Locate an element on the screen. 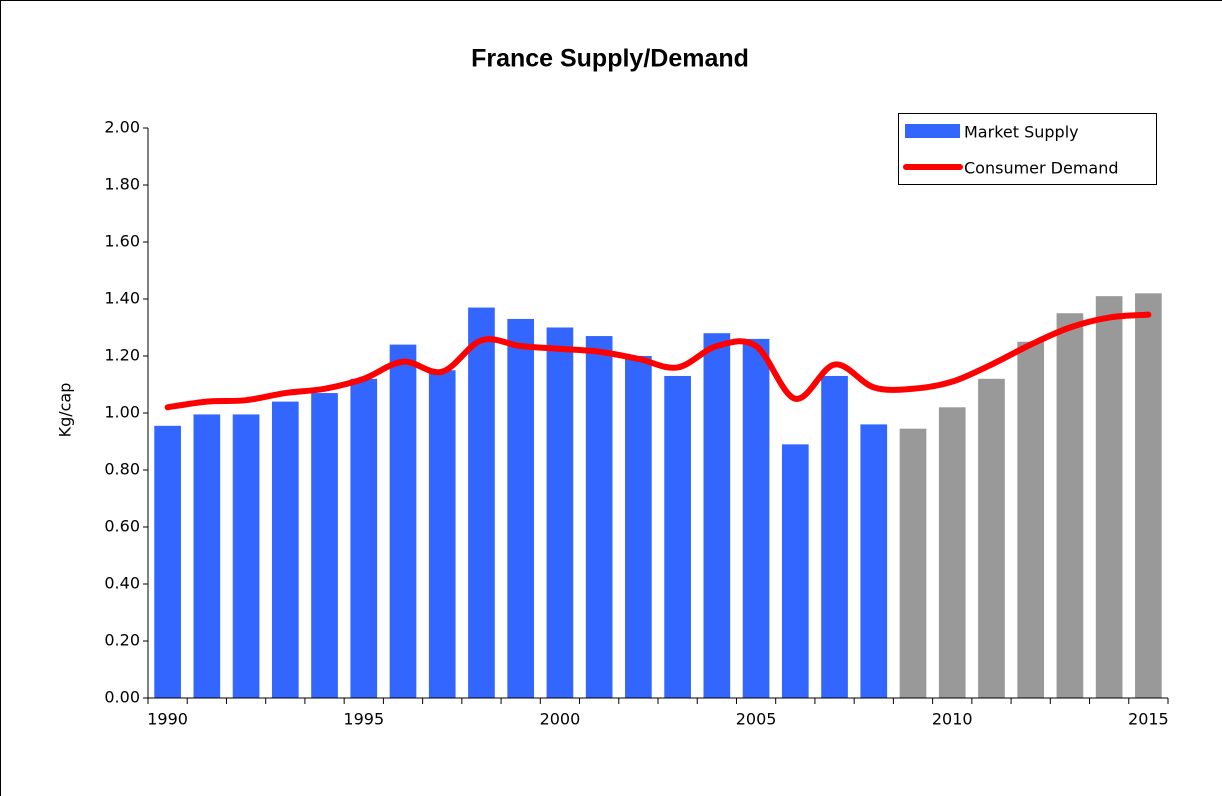 Image resolution: width=1222 pixels, height=796 pixels. x-tick-label: 2005 is located at coordinates (756, 719).